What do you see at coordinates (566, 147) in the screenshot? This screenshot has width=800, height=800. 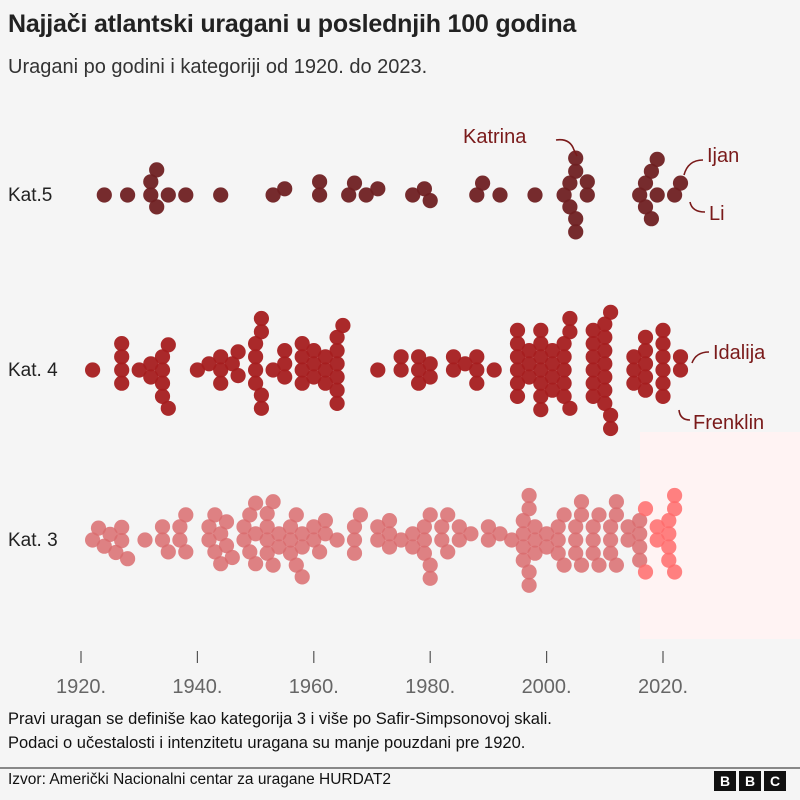 I see `katrina-leader` at bounding box center [566, 147].